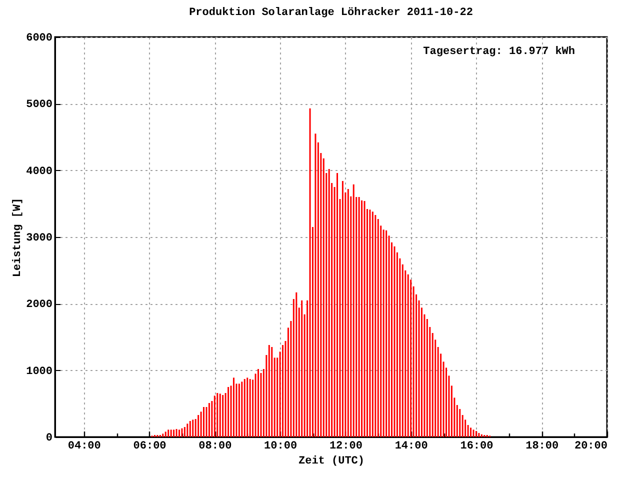 Image resolution: width=640 pixels, height=480 pixels. Describe the element at coordinates (39, 105) in the screenshot. I see `y-tick-label: 5000` at that location.